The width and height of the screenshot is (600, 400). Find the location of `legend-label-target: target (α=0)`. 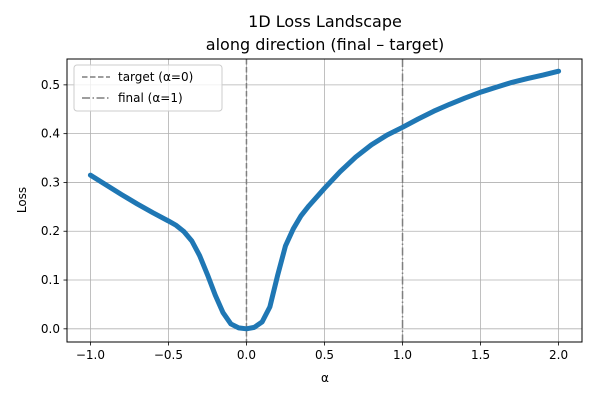

legend-label-target: target (α=0) is located at coordinates (155, 77).